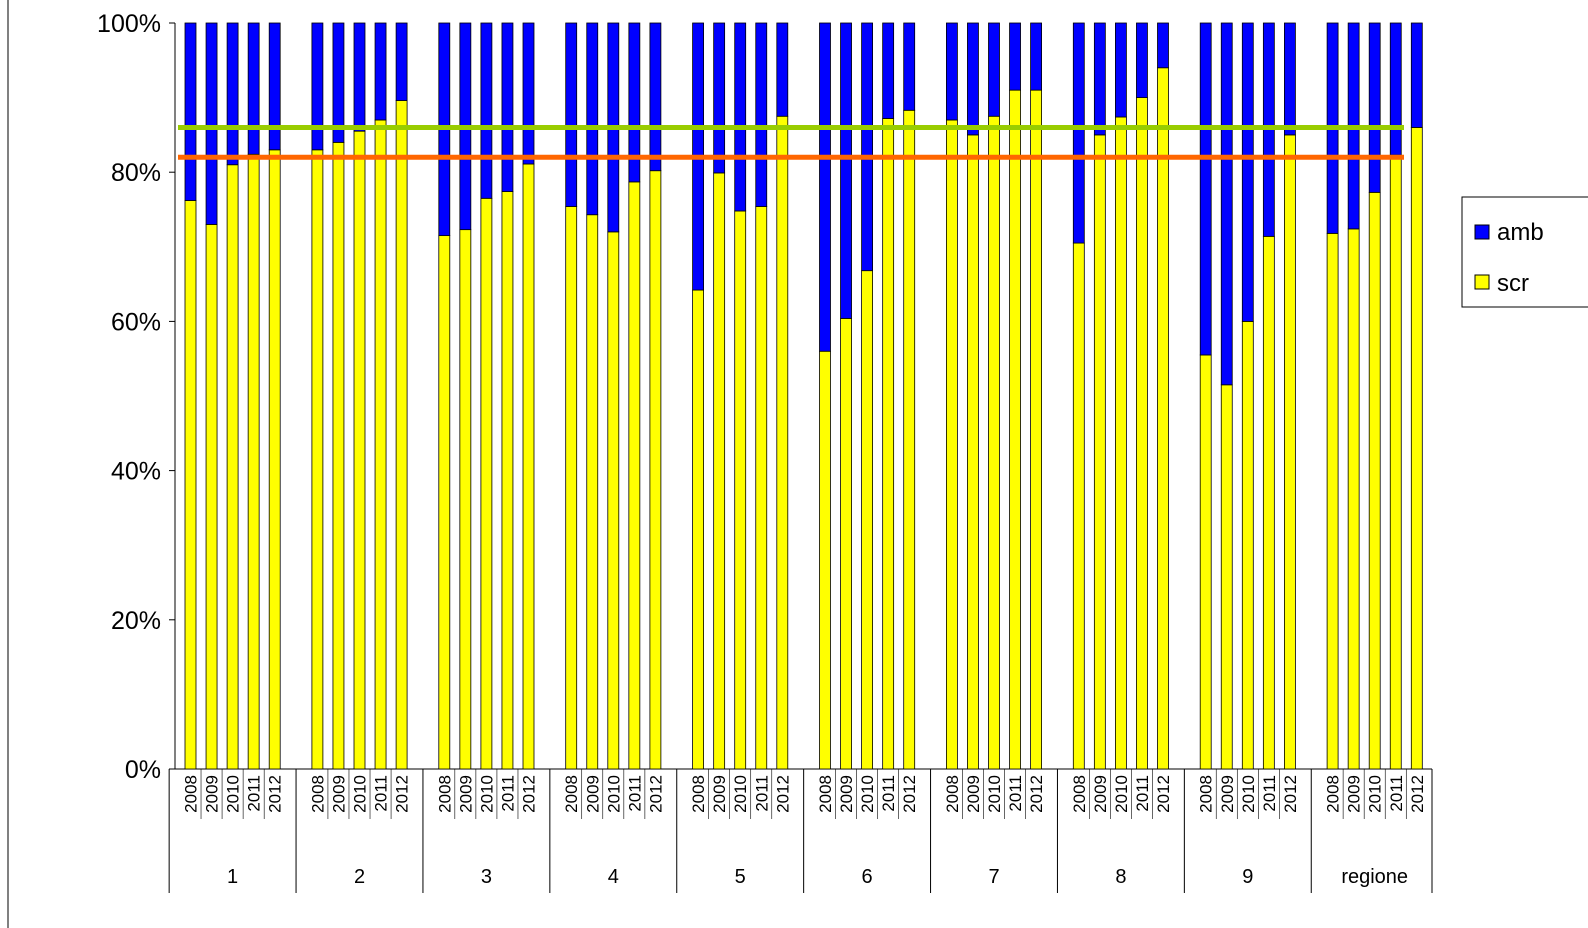 The width and height of the screenshot is (1588, 928). I want to click on x-group-label: 4, so click(613, 877).